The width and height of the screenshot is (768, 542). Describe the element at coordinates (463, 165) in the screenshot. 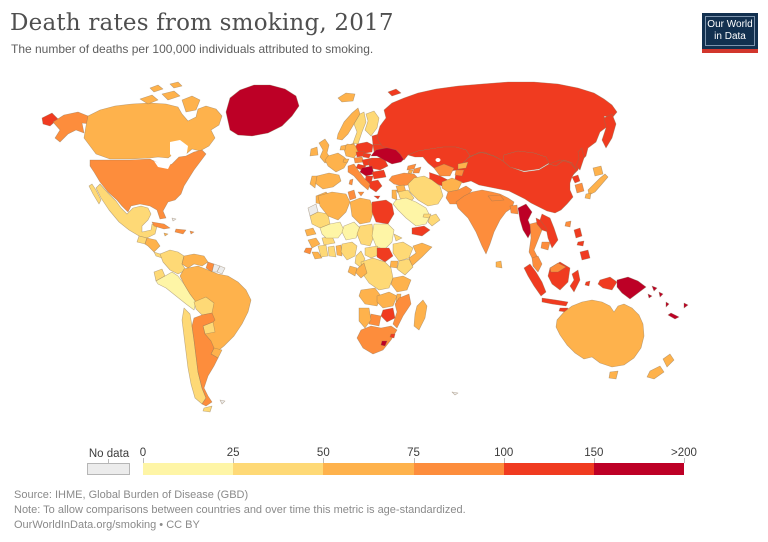

I see `country-kyrgyzstan` at that location.